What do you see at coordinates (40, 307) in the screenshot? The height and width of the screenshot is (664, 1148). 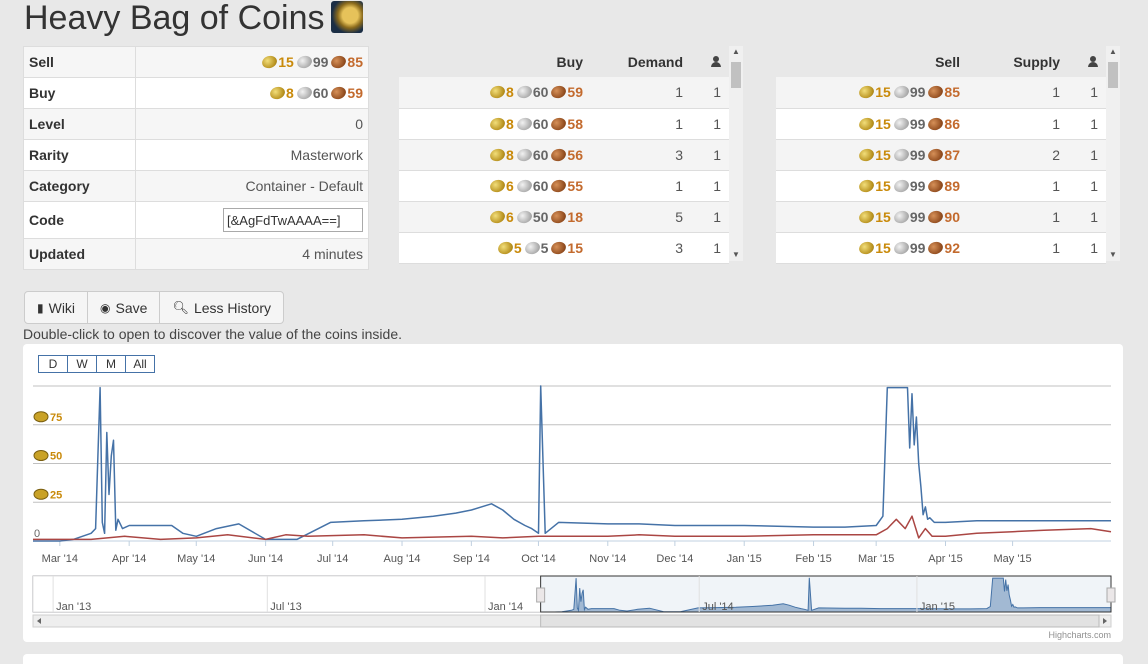 I see `book-icon: ▮` at bounding box center [40, 307].